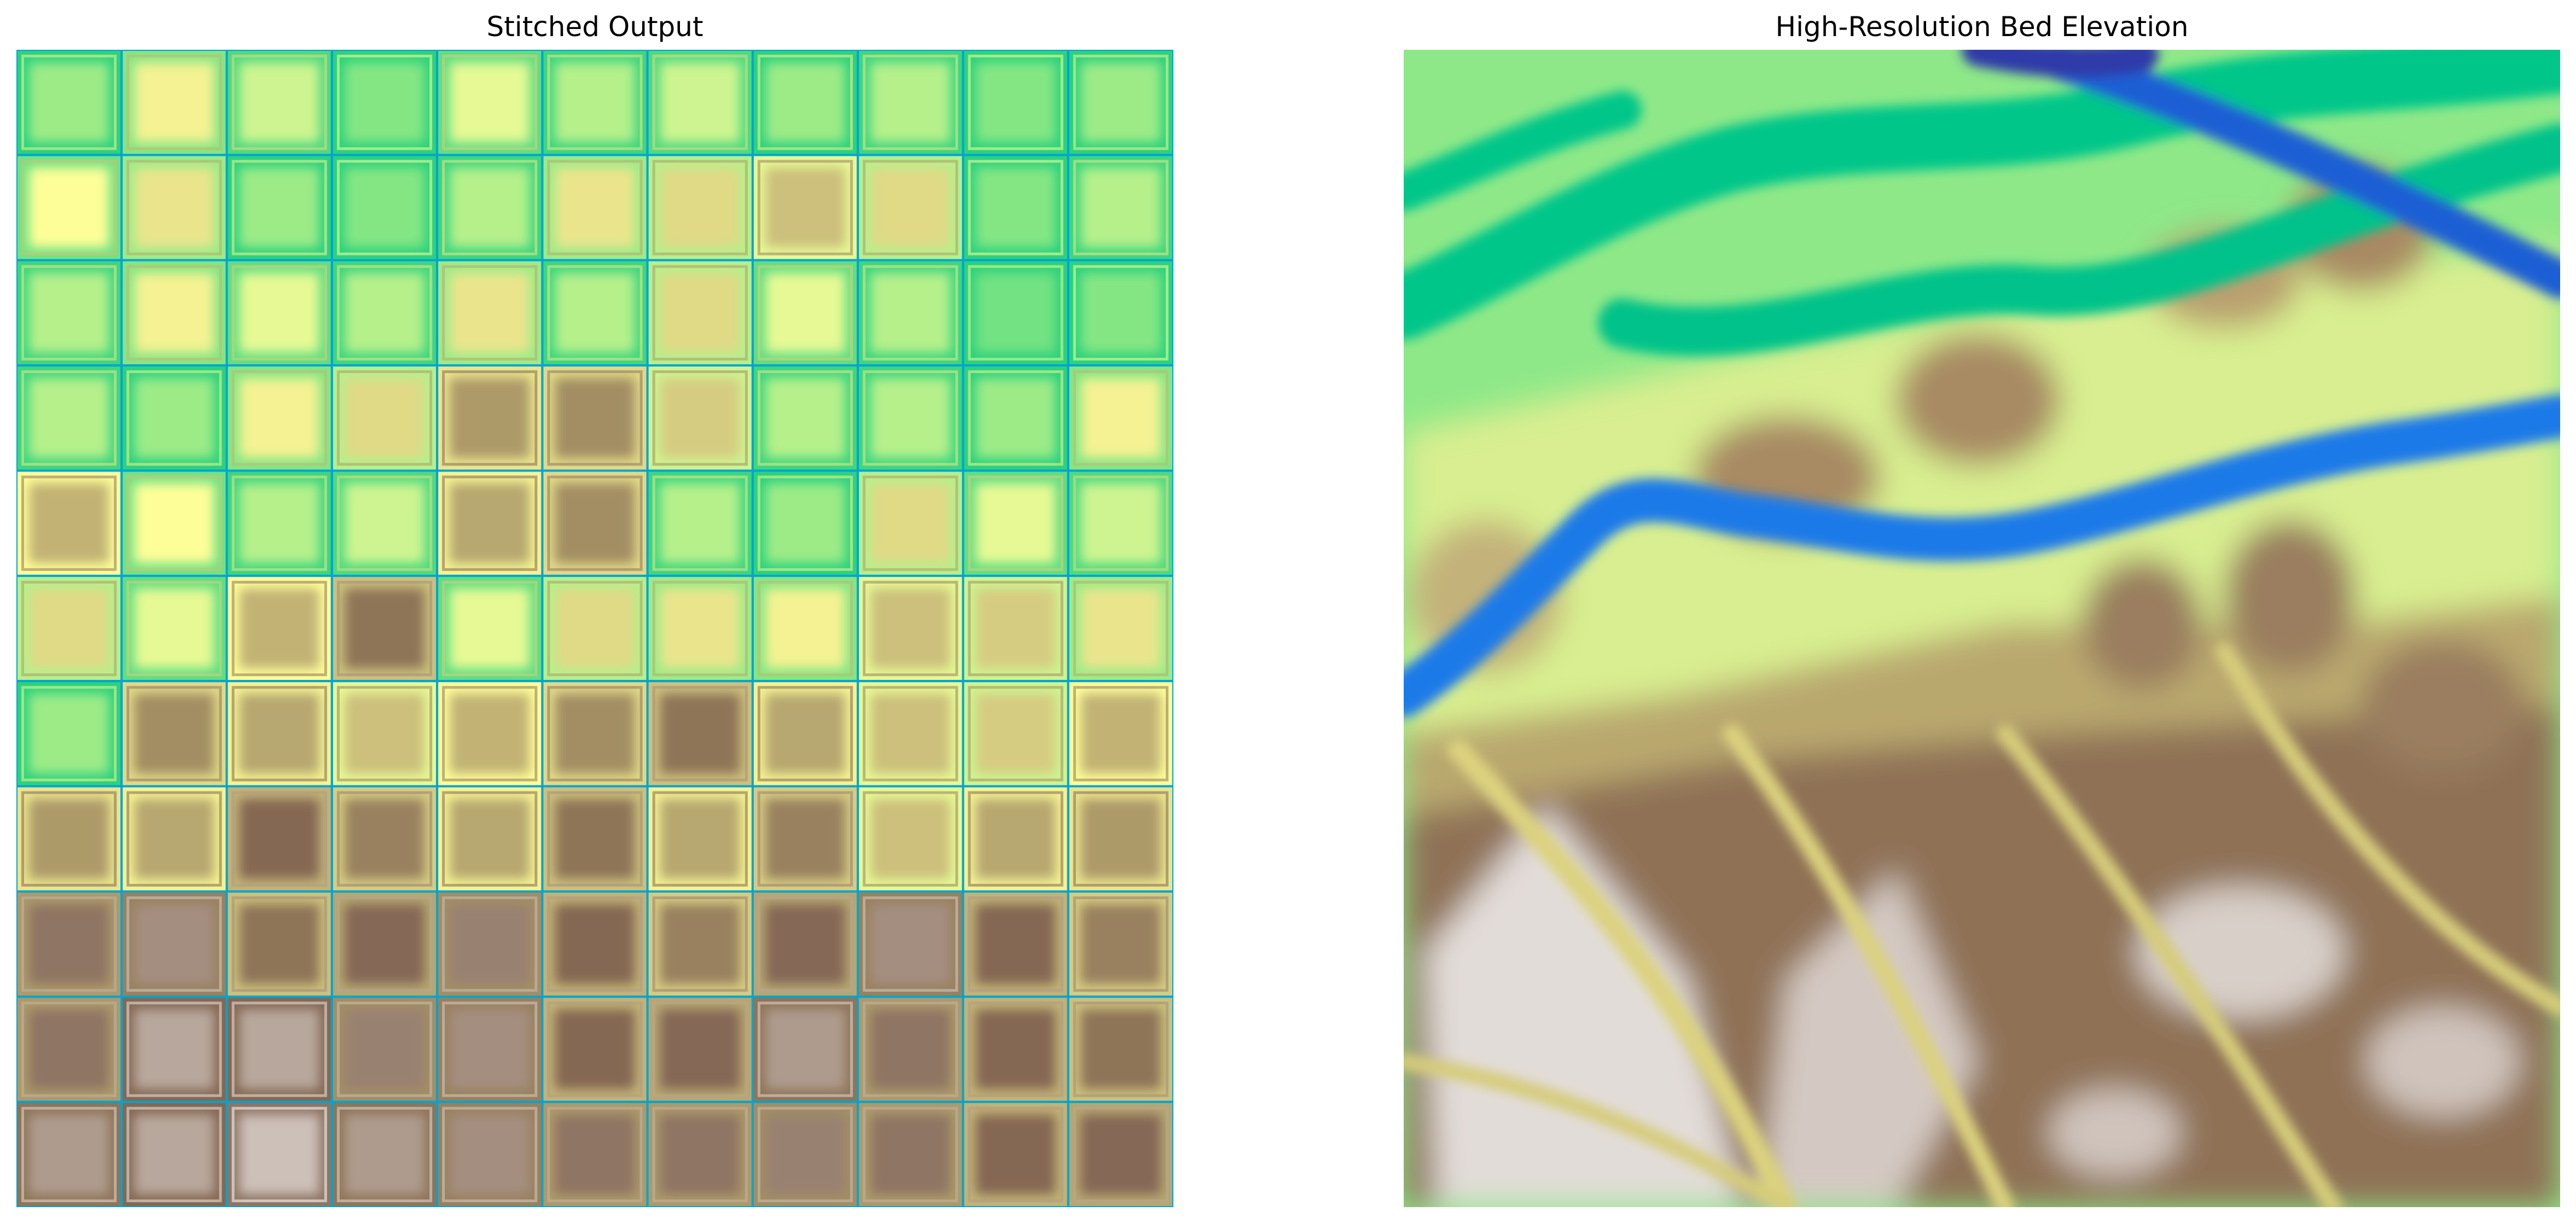 The image size is (2576, 1223). I want to click on bed-elevation-title: High-Resolution Bed Elevation, so click(1982, 27).